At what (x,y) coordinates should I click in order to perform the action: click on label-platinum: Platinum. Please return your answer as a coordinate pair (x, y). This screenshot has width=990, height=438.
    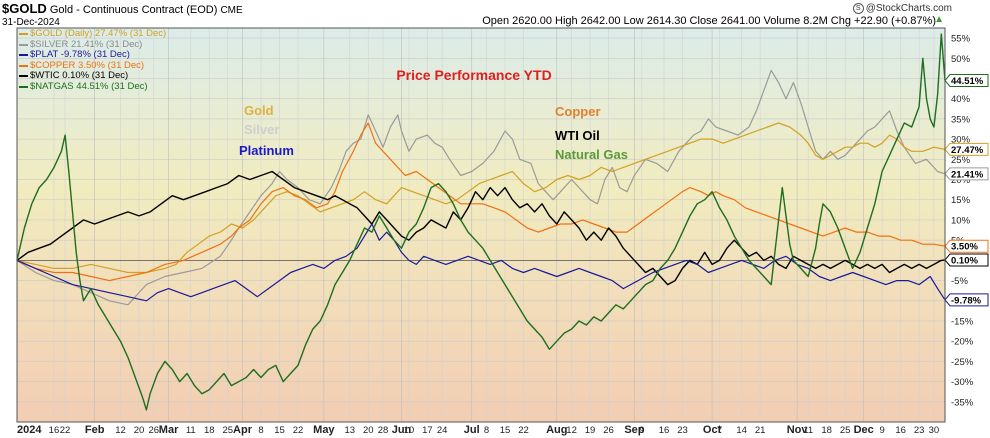
    Looking at the image, I should click on (266, 150).